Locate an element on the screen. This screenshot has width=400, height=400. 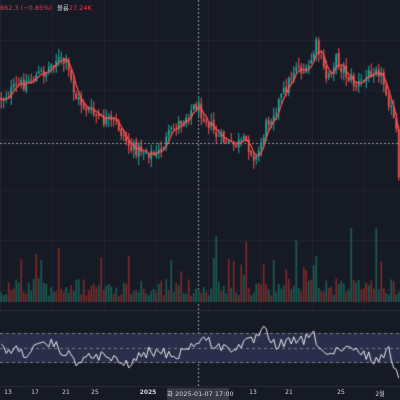
price-change-text: 862.3 (−0.85%) is located at coordinates (26, 8).